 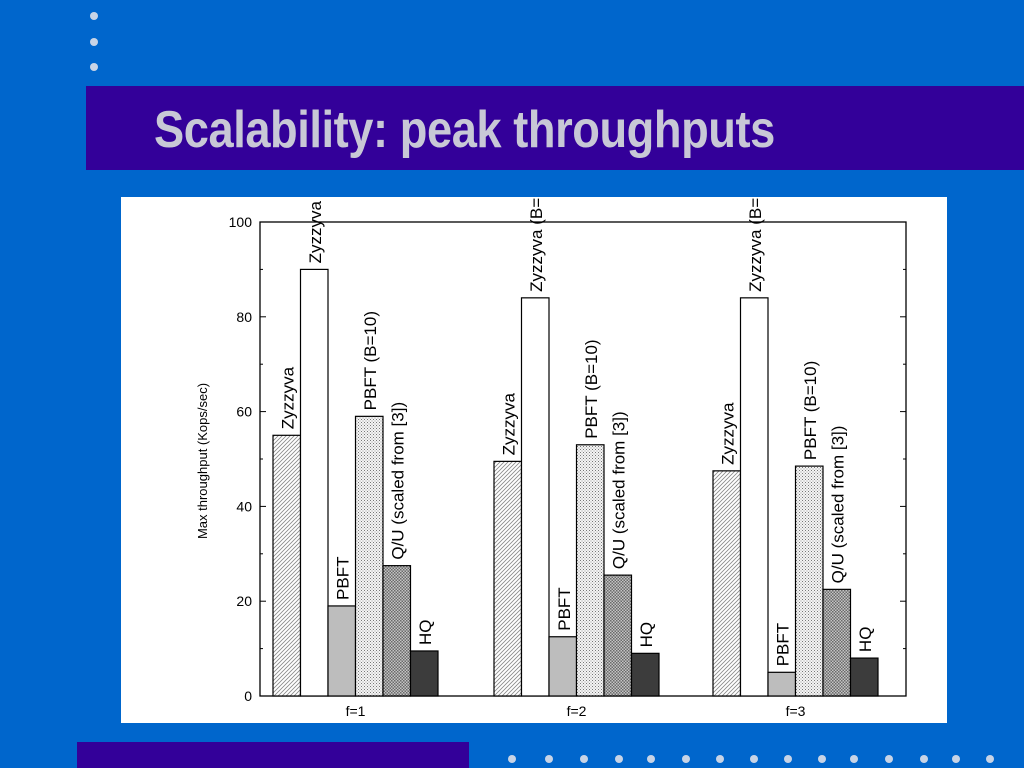 I want to click on y-tick-label: 60, so click(x=244, y=412).